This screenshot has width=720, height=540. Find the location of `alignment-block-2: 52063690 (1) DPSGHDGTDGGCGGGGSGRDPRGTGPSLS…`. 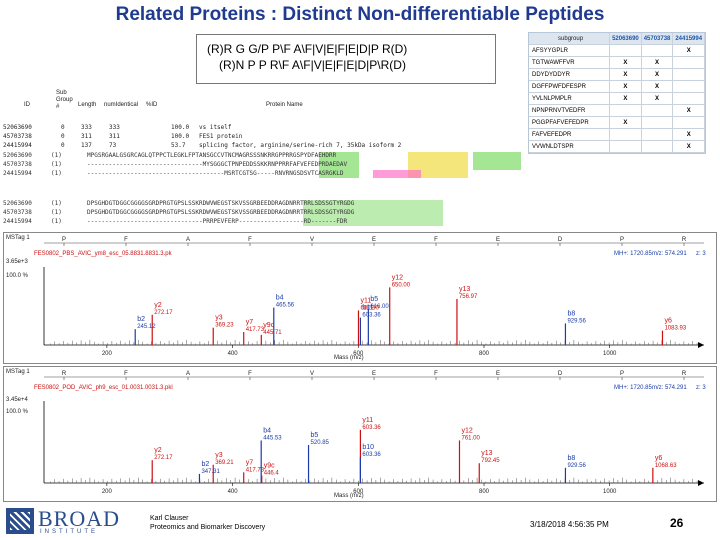

alignment-block-2: 52063690 (1) DPSGHDGTDGGCGGGGSGRDPRGTGPSLS… is located at coordinates (263, 213).